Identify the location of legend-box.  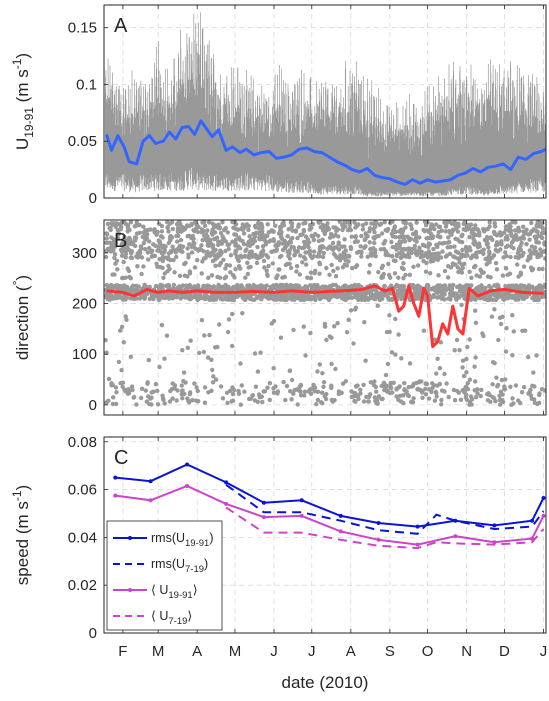
(164, 575).